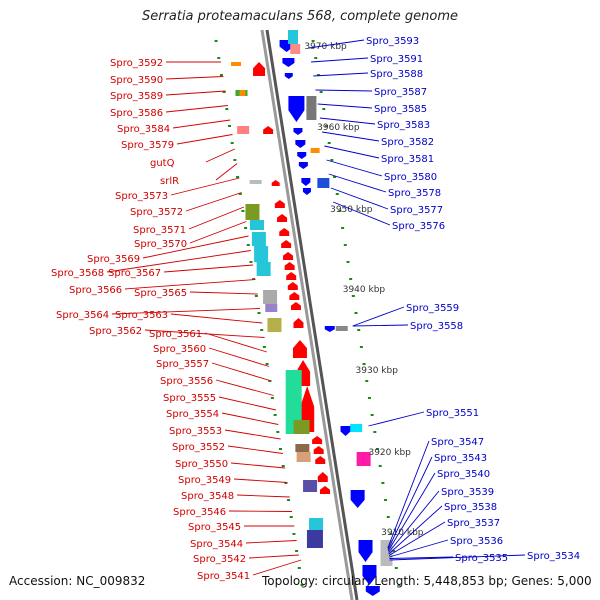  I want to click on right-gene-label: Spro_3551, so click(452, 413).